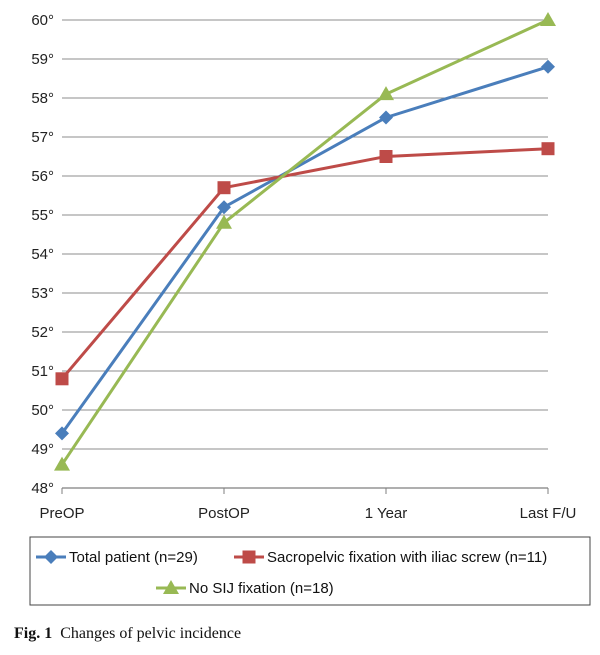 The height and width of the screenshot is (655, 600). I want to click on y-tick-label: 49°, so click(42, 449).